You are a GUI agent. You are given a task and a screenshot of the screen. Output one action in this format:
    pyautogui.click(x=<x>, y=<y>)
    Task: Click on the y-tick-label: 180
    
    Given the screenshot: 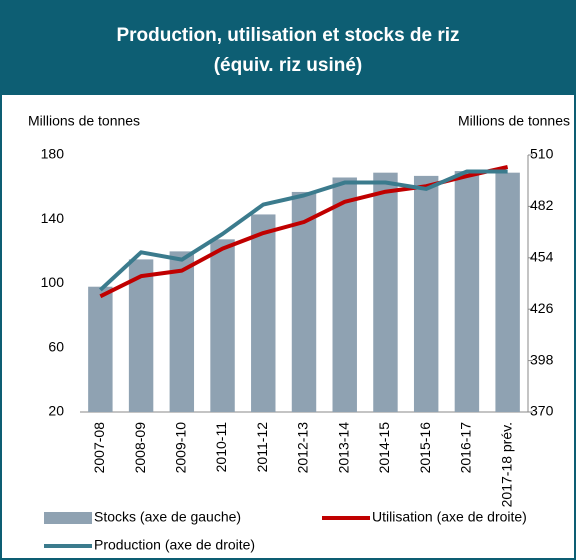 What is the action you would take?
    pyautogui.click(x=53, y=154)
    